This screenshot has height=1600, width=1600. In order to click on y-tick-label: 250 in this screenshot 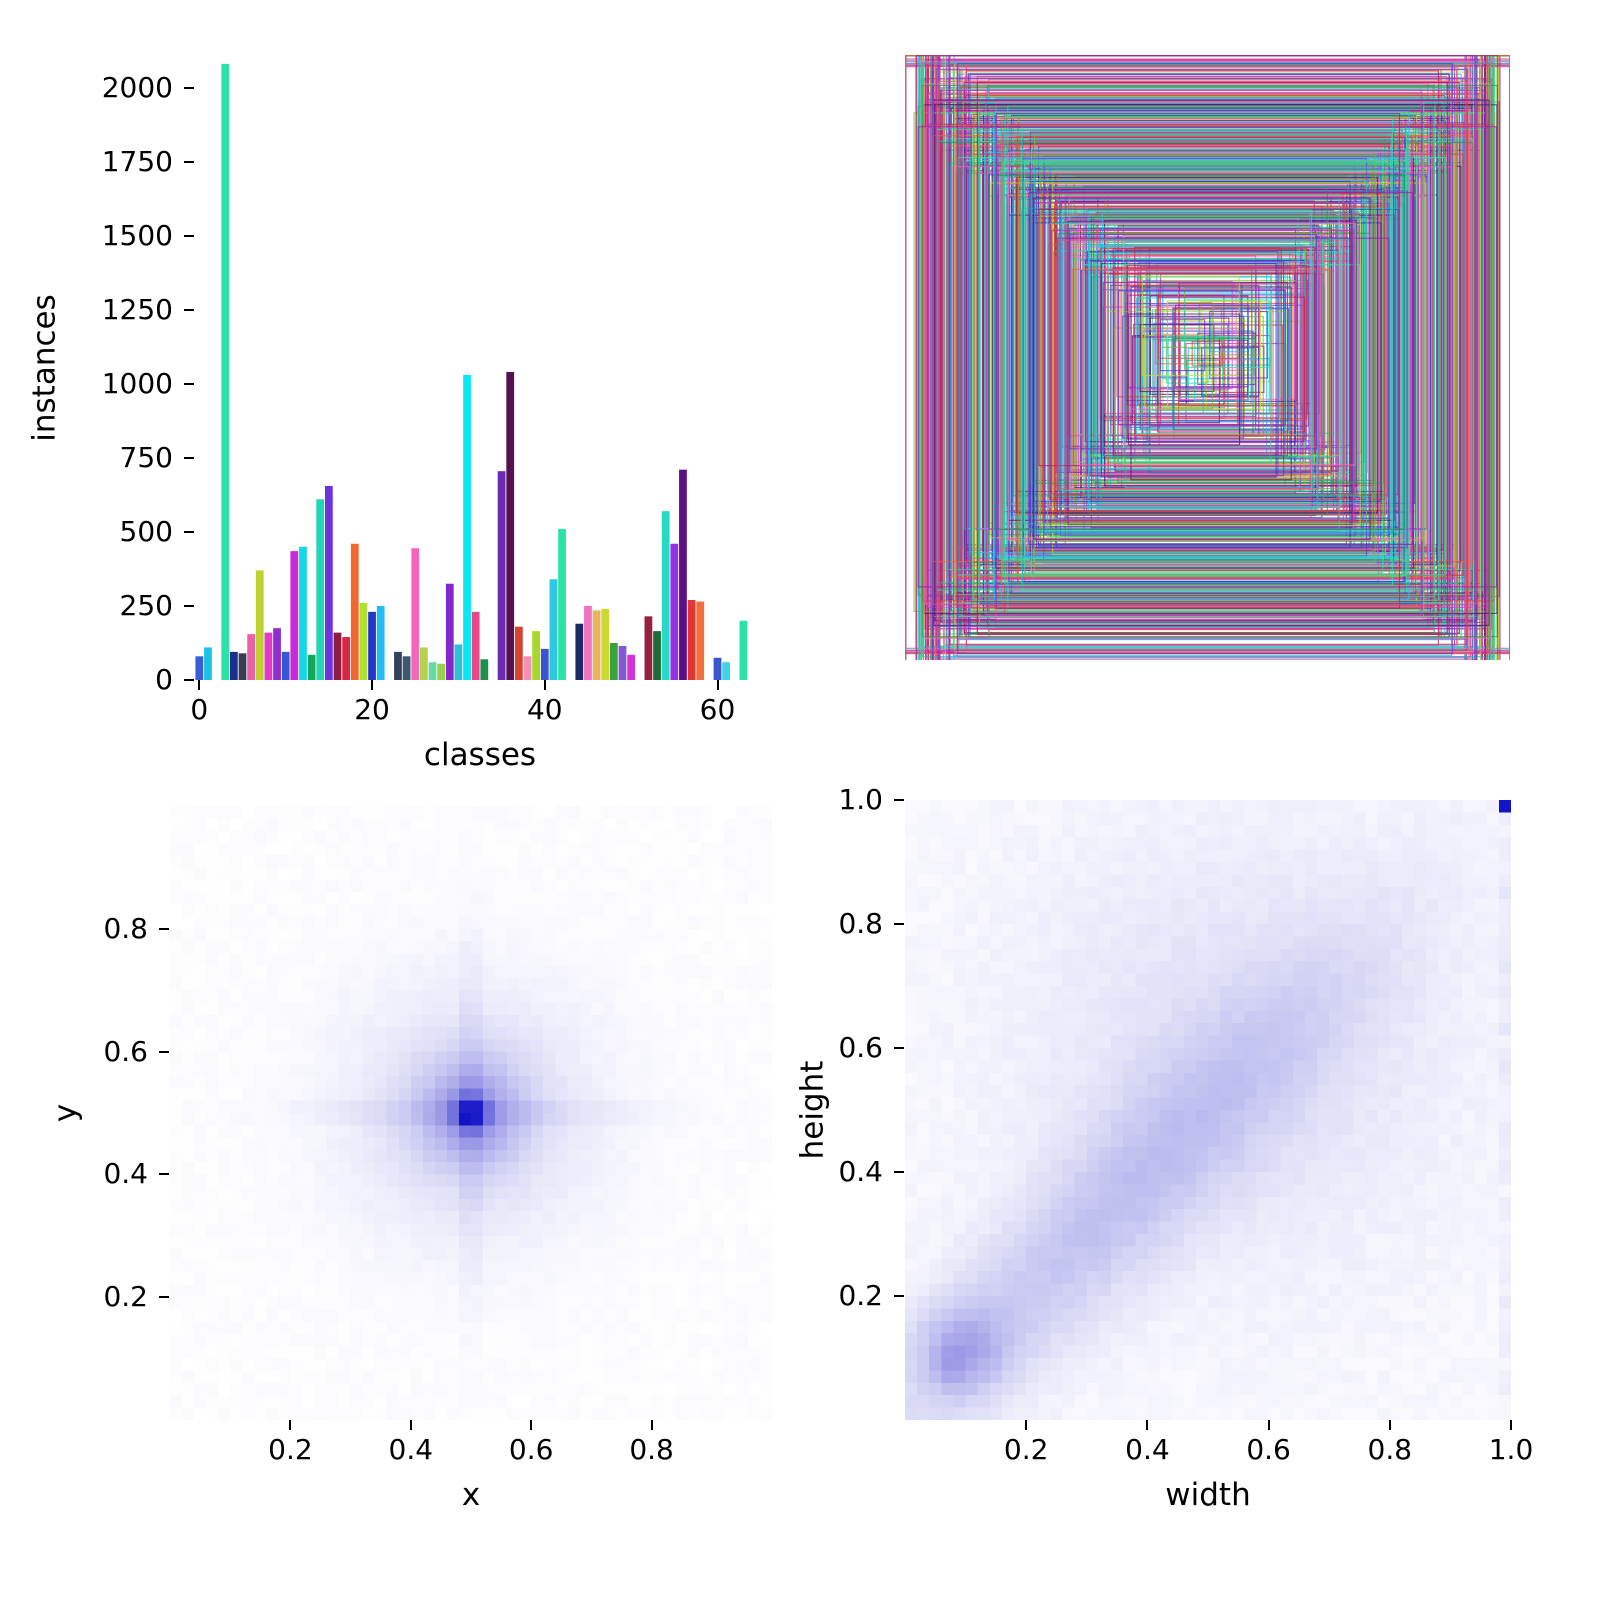, I will do `click(146, 605)`.